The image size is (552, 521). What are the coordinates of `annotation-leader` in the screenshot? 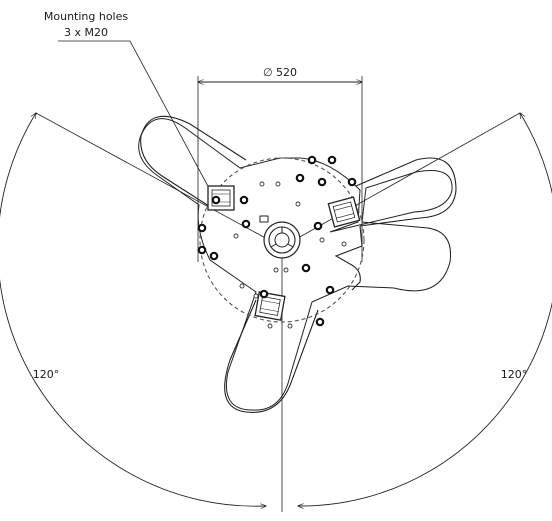 It's located at (134, 115).